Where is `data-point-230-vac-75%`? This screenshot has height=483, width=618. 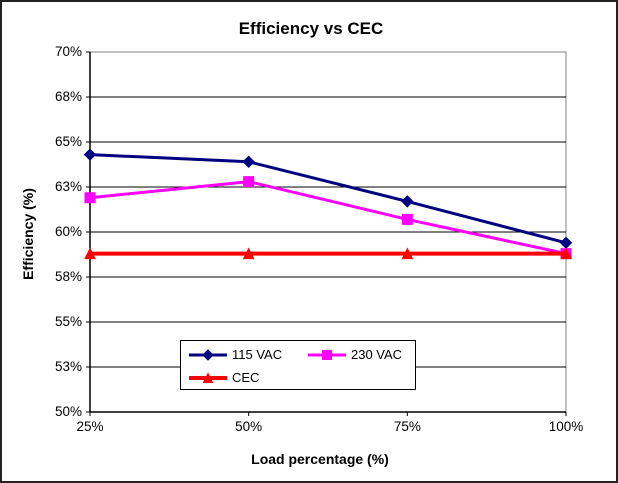
data-point-230-vac-75% is located at coordinates (407, 219).